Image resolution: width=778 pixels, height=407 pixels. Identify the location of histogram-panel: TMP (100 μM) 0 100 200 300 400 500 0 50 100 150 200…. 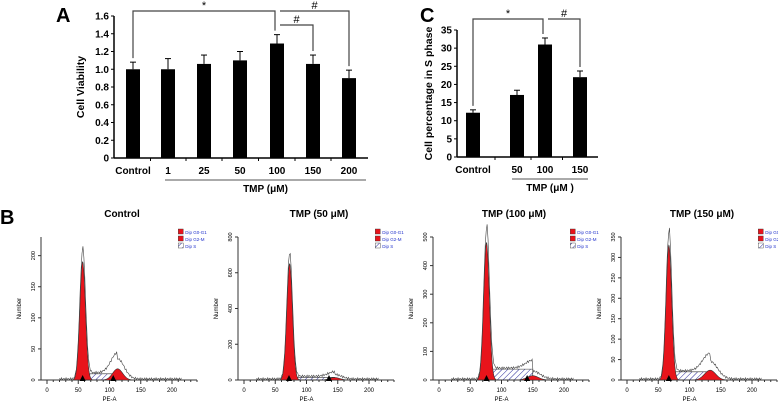
(504, 306).